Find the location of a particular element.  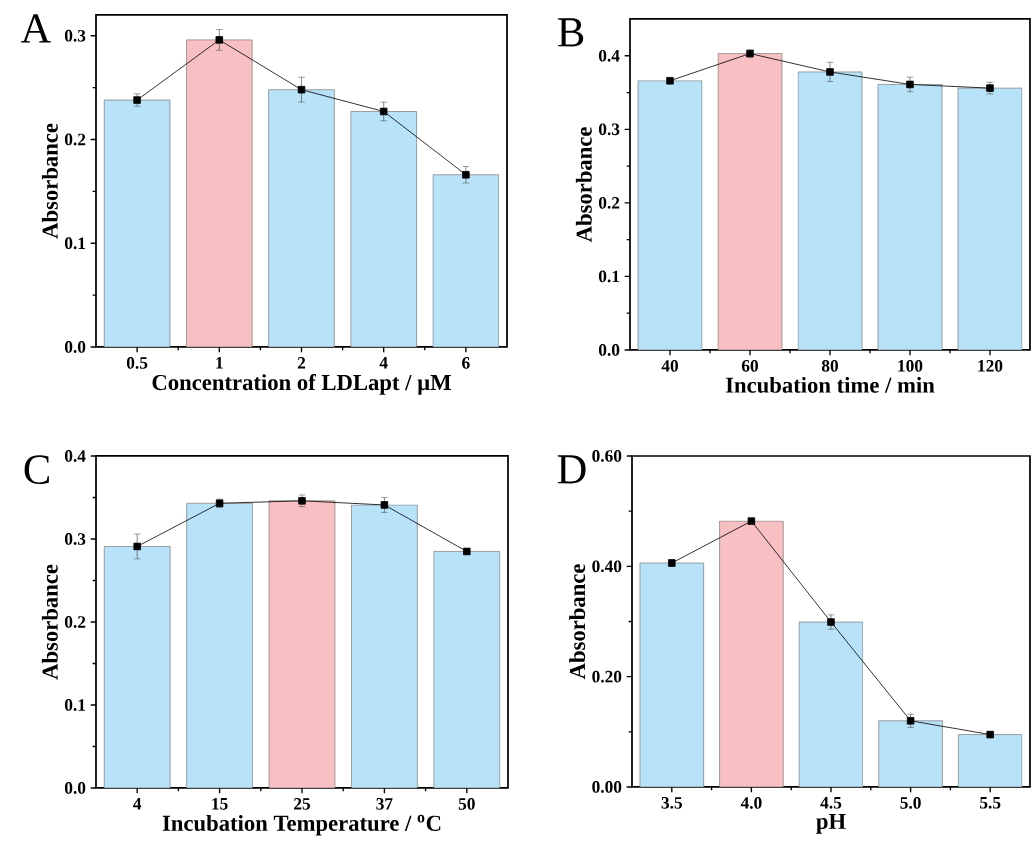

x-tick-label: 120 is located at coordinates (990, 366).